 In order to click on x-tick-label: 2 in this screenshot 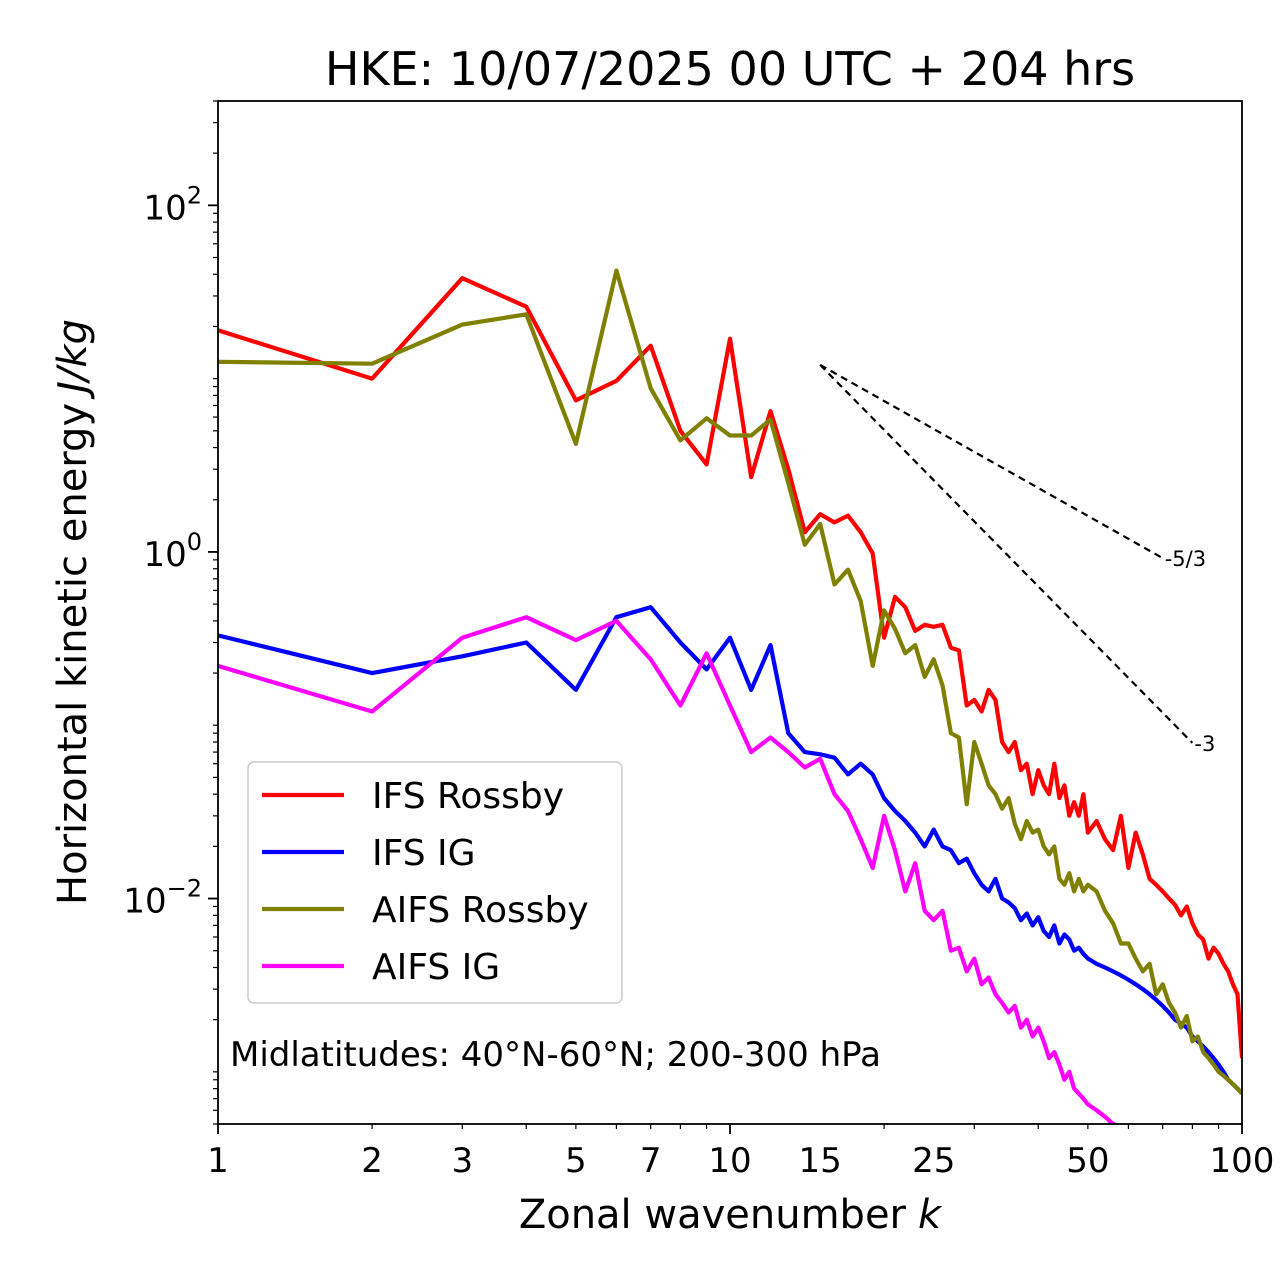, I will do `click(372, 1161)`.